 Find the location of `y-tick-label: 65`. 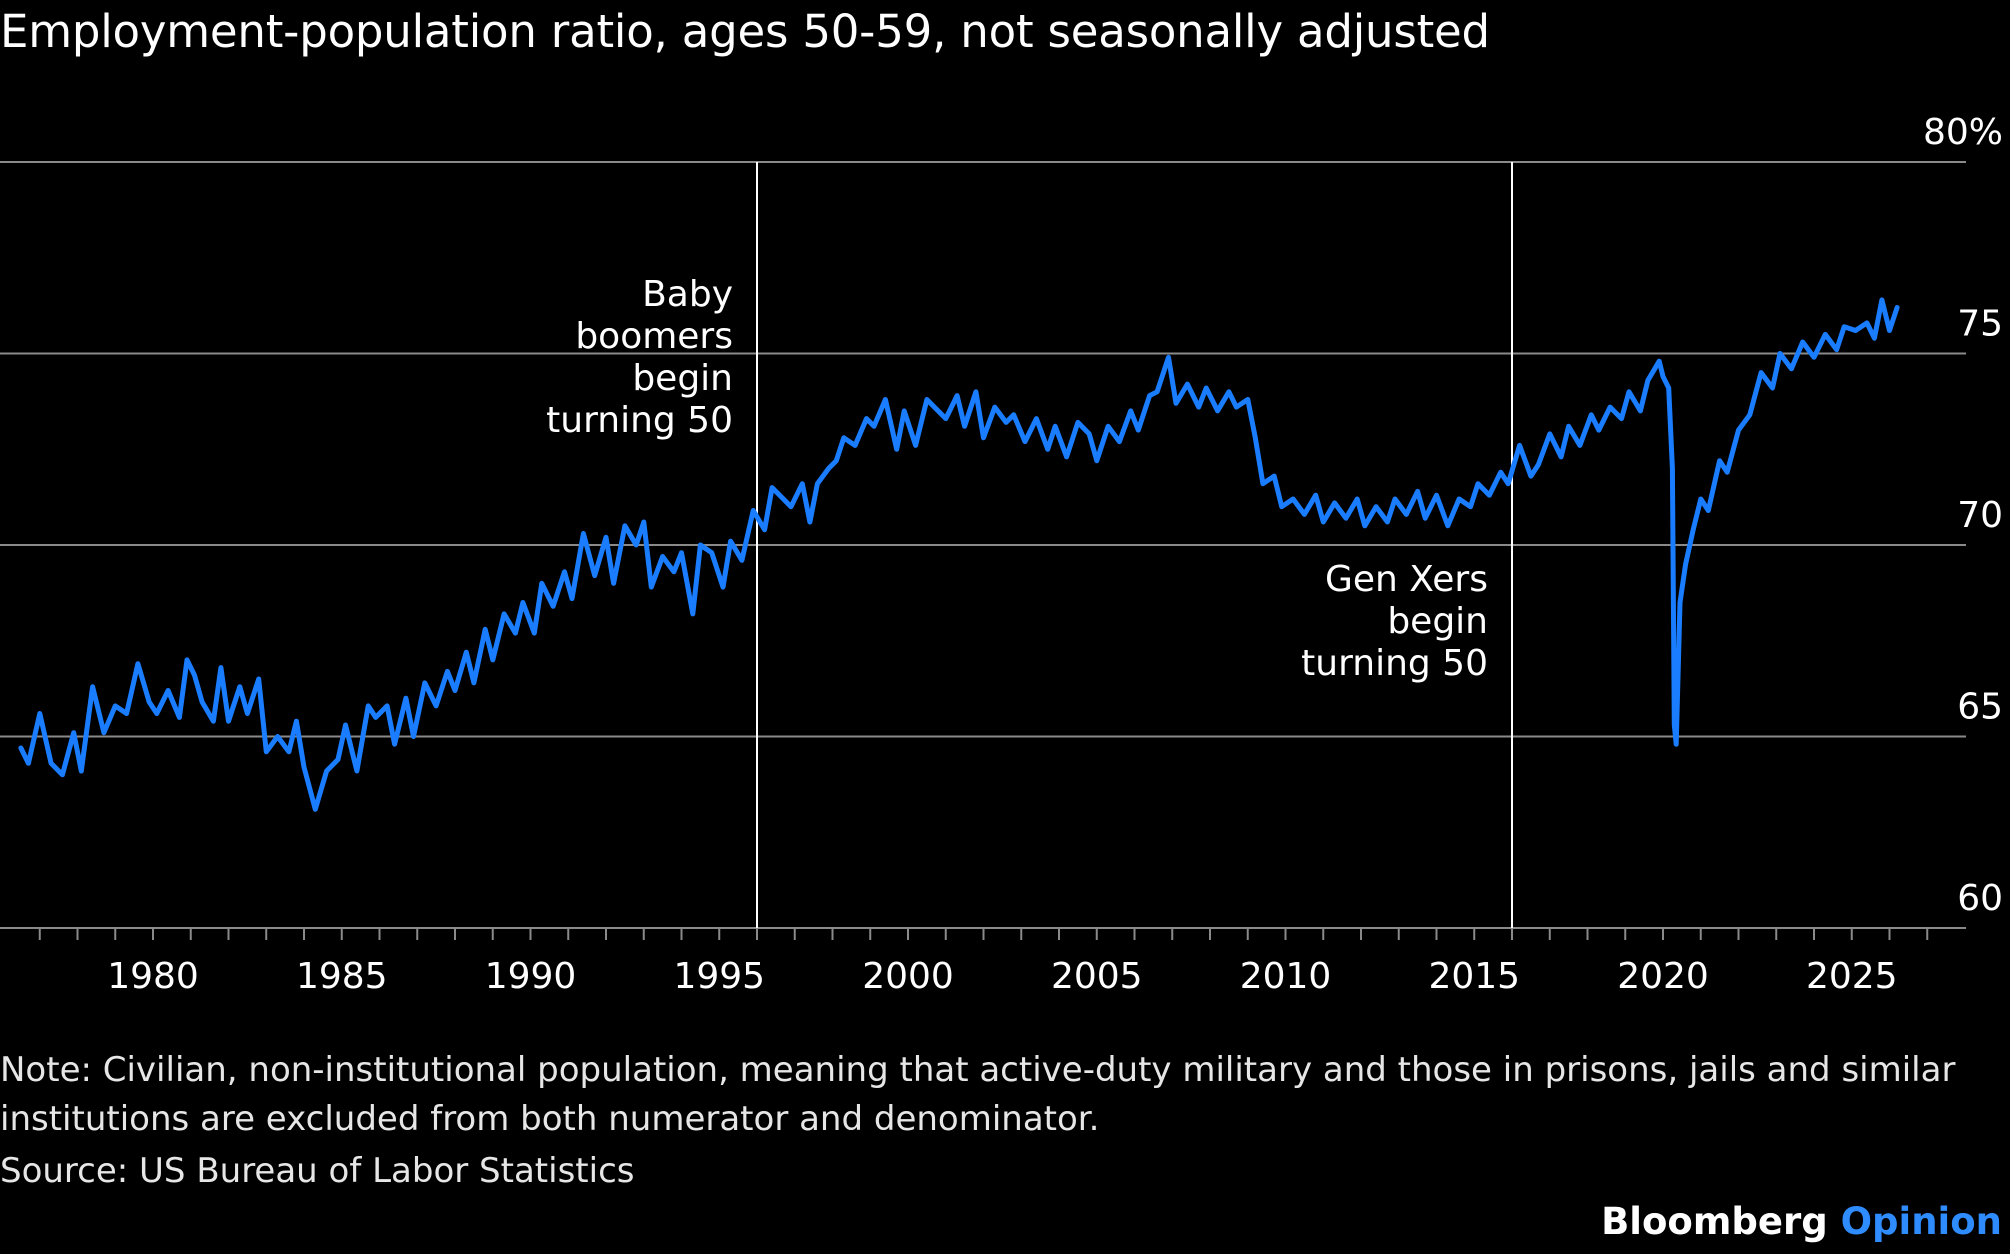

y-tick-label: 65 is located at coordinates (1980, 707).